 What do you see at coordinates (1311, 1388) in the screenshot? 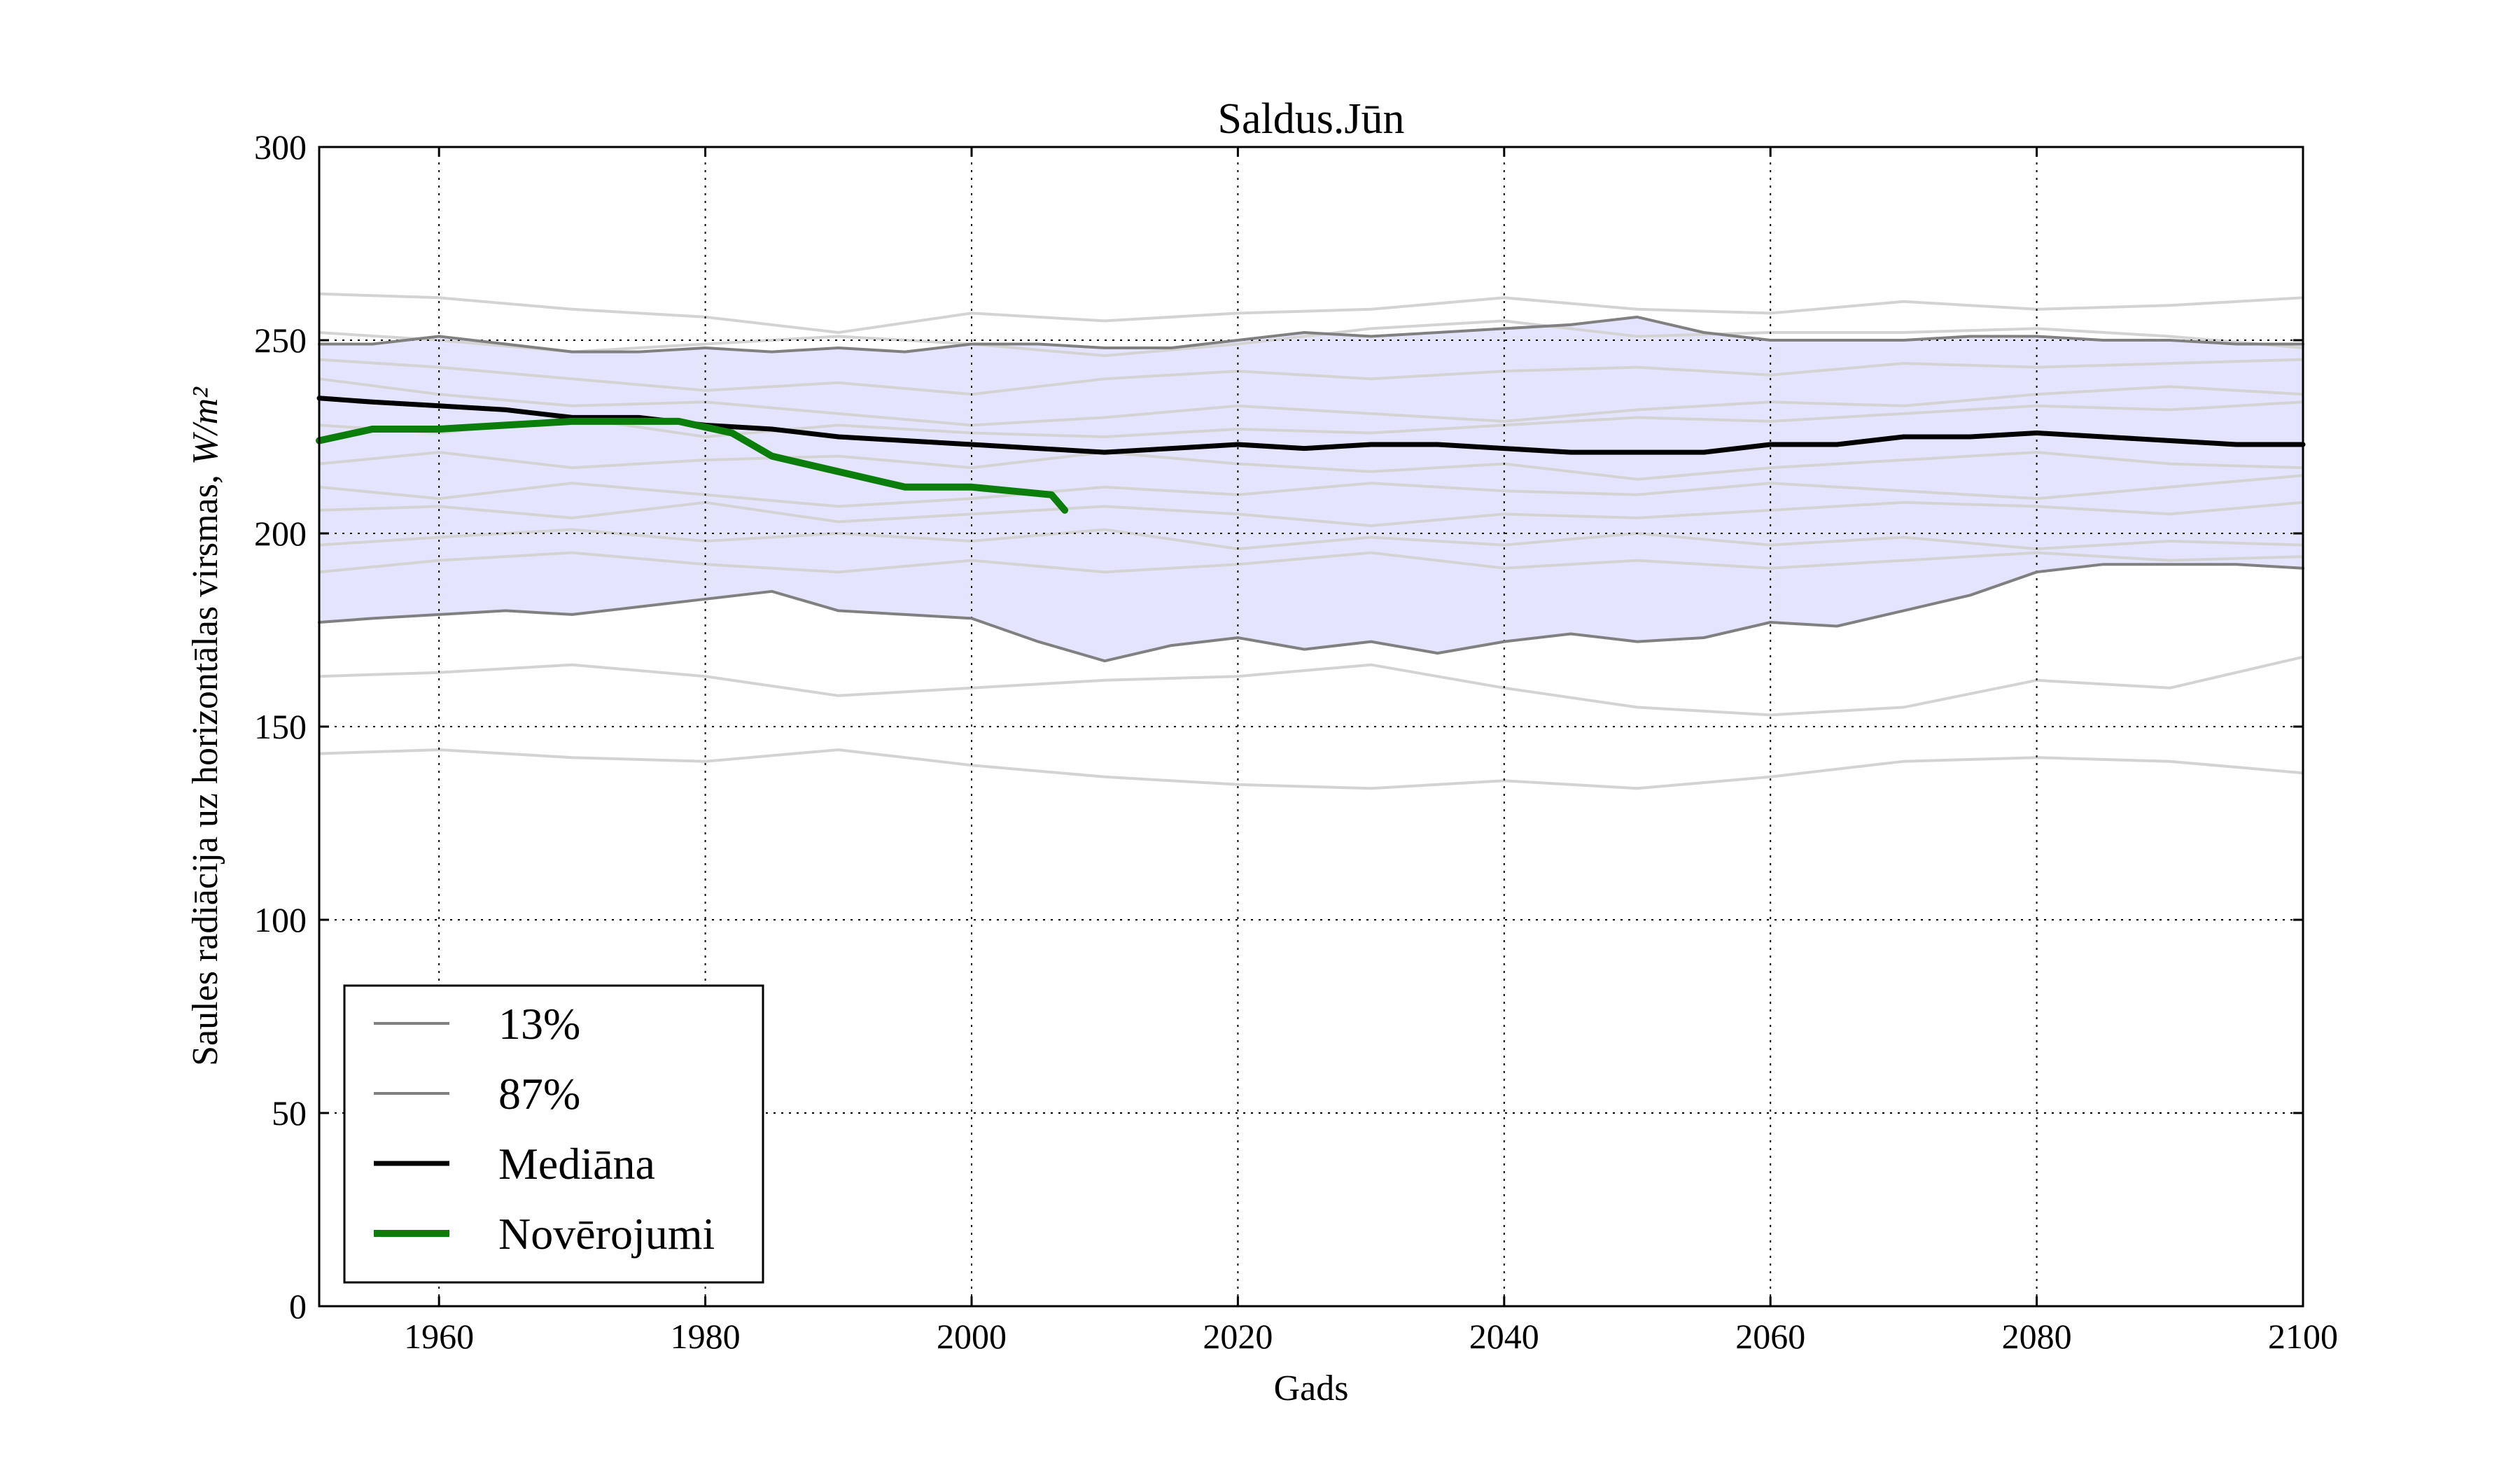
I see `x-axis-title: Gads` at bounding box center [1311, 1388].